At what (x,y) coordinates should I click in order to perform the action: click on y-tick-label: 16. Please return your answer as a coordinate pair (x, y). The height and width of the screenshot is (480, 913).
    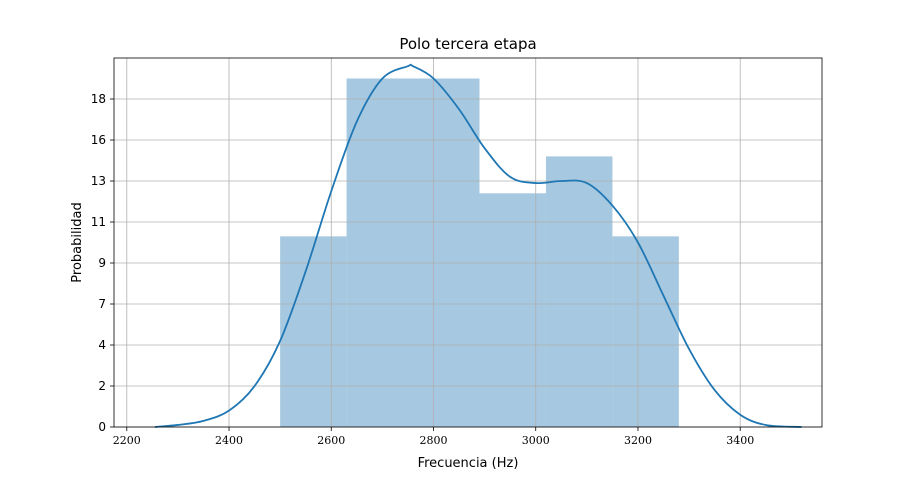
    Looking at the image, I should click on (98, 140).